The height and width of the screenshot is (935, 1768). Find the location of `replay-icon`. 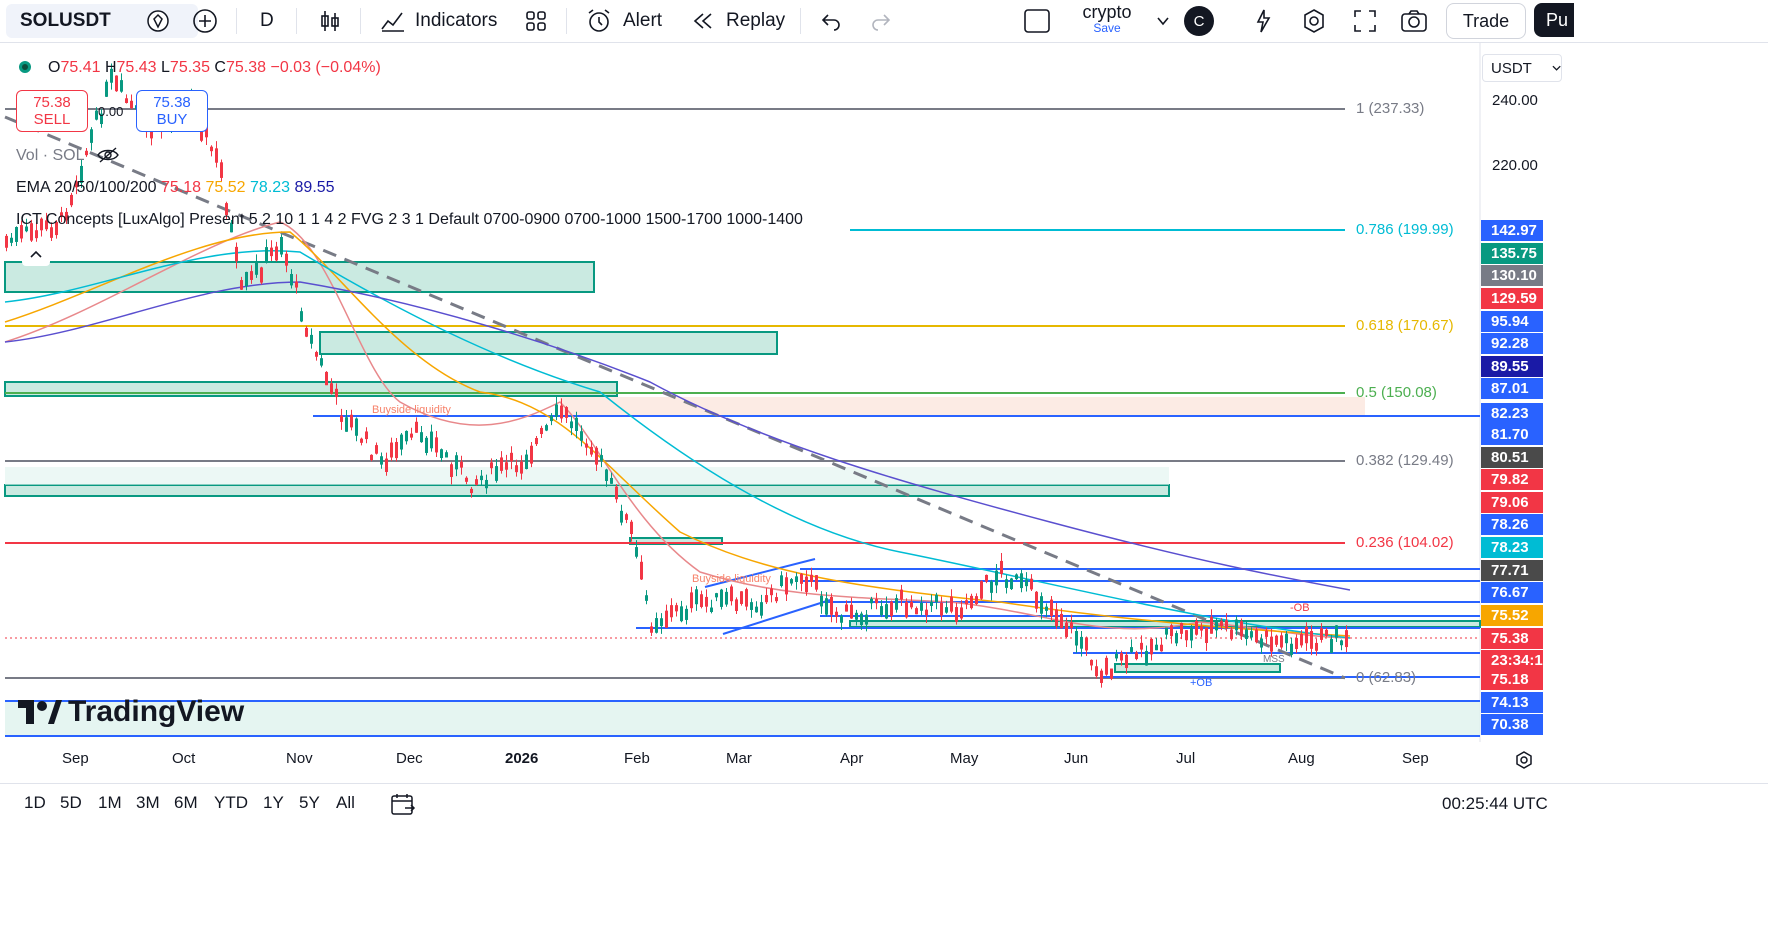

replay-icon is located at coordinates (703, 21).